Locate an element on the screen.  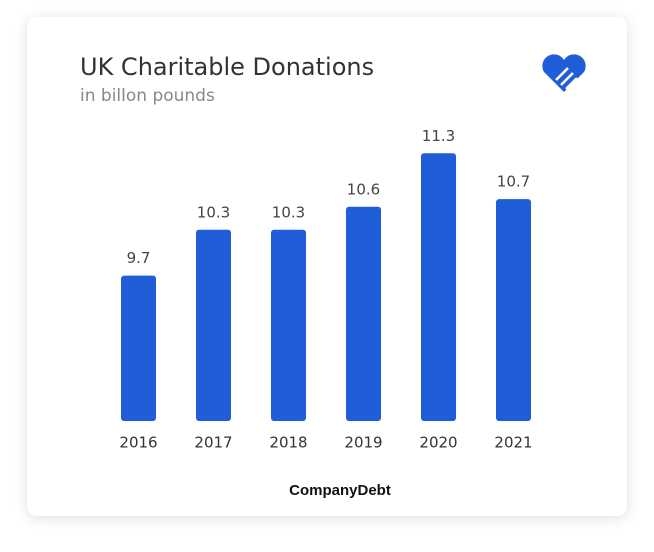
x-tick-label: 2019 is located at coordinates (363, 443).